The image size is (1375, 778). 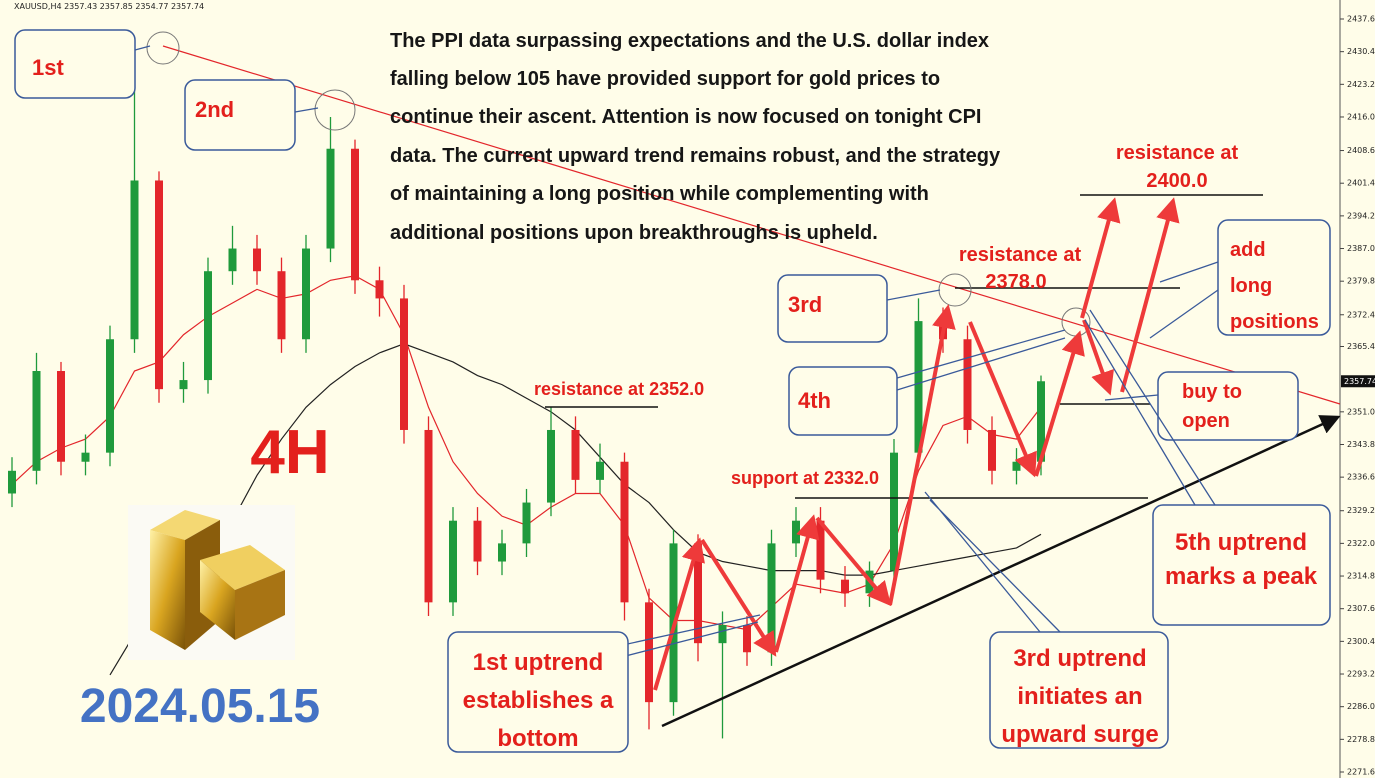 What do you see at coordinates (814, 400) in the screenshot?
I see `label: 4th` at bounding box center [814, 400].